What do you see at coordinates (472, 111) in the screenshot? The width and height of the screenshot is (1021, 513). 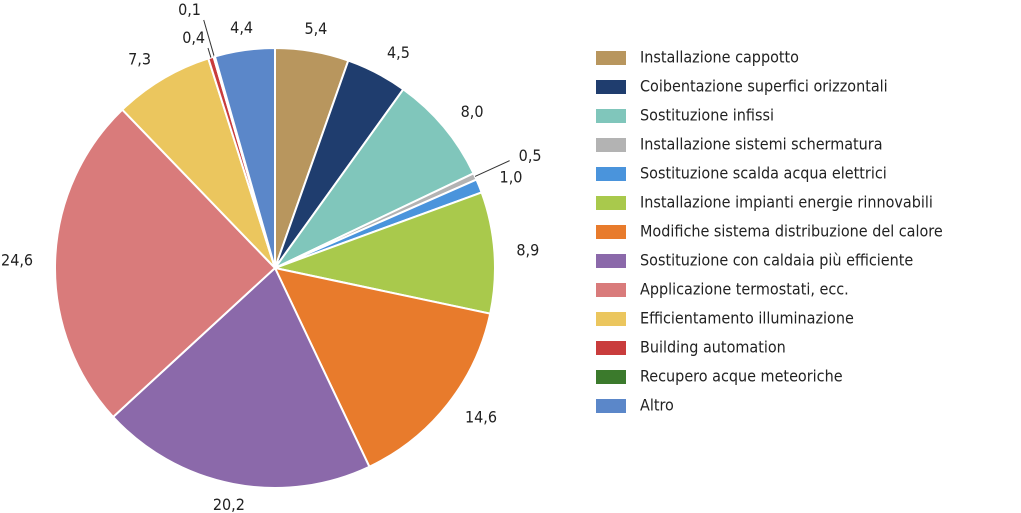 I see `data-label: 8,0` at bounding box center [472, 111].